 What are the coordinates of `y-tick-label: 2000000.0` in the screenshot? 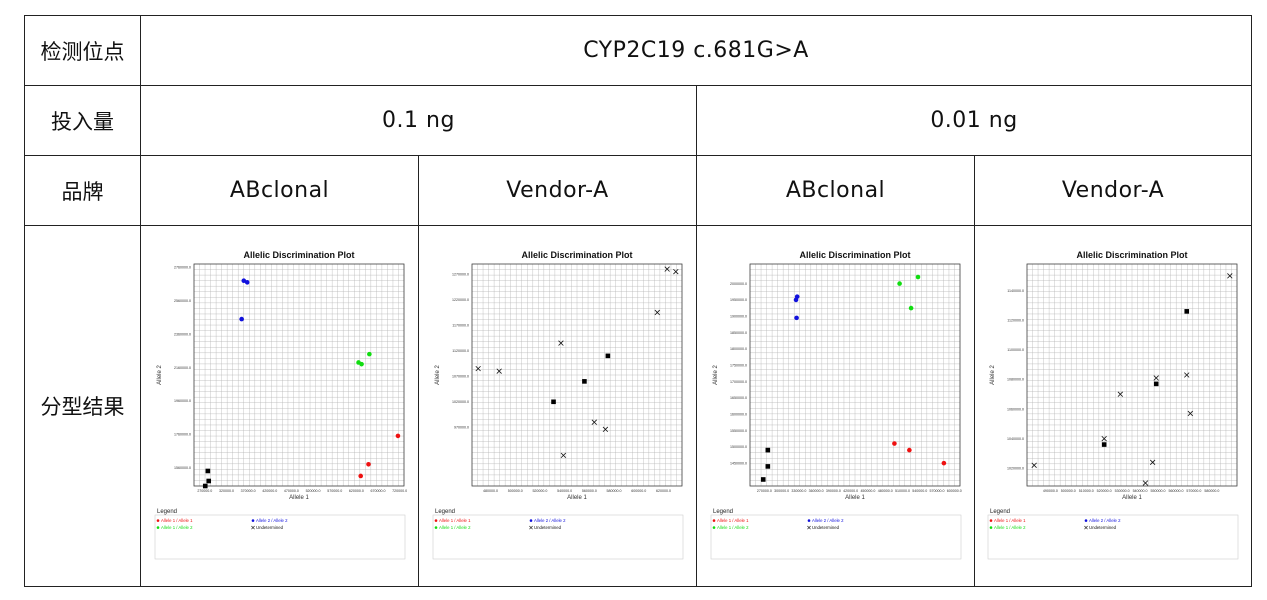 It's located at (738, 284).